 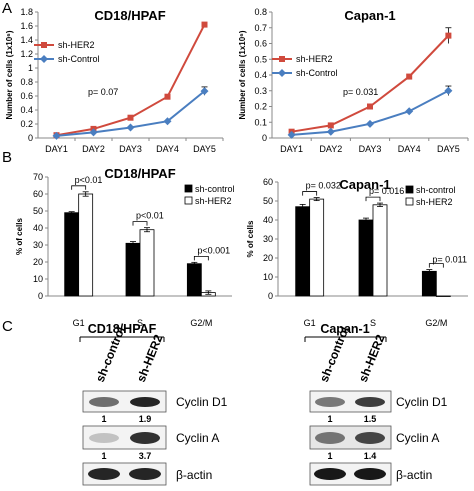 What do you see at coordinates (260, 91) in the screenshot?
I see `y-tick-label: 0.3` at bounding box center [260, 91].